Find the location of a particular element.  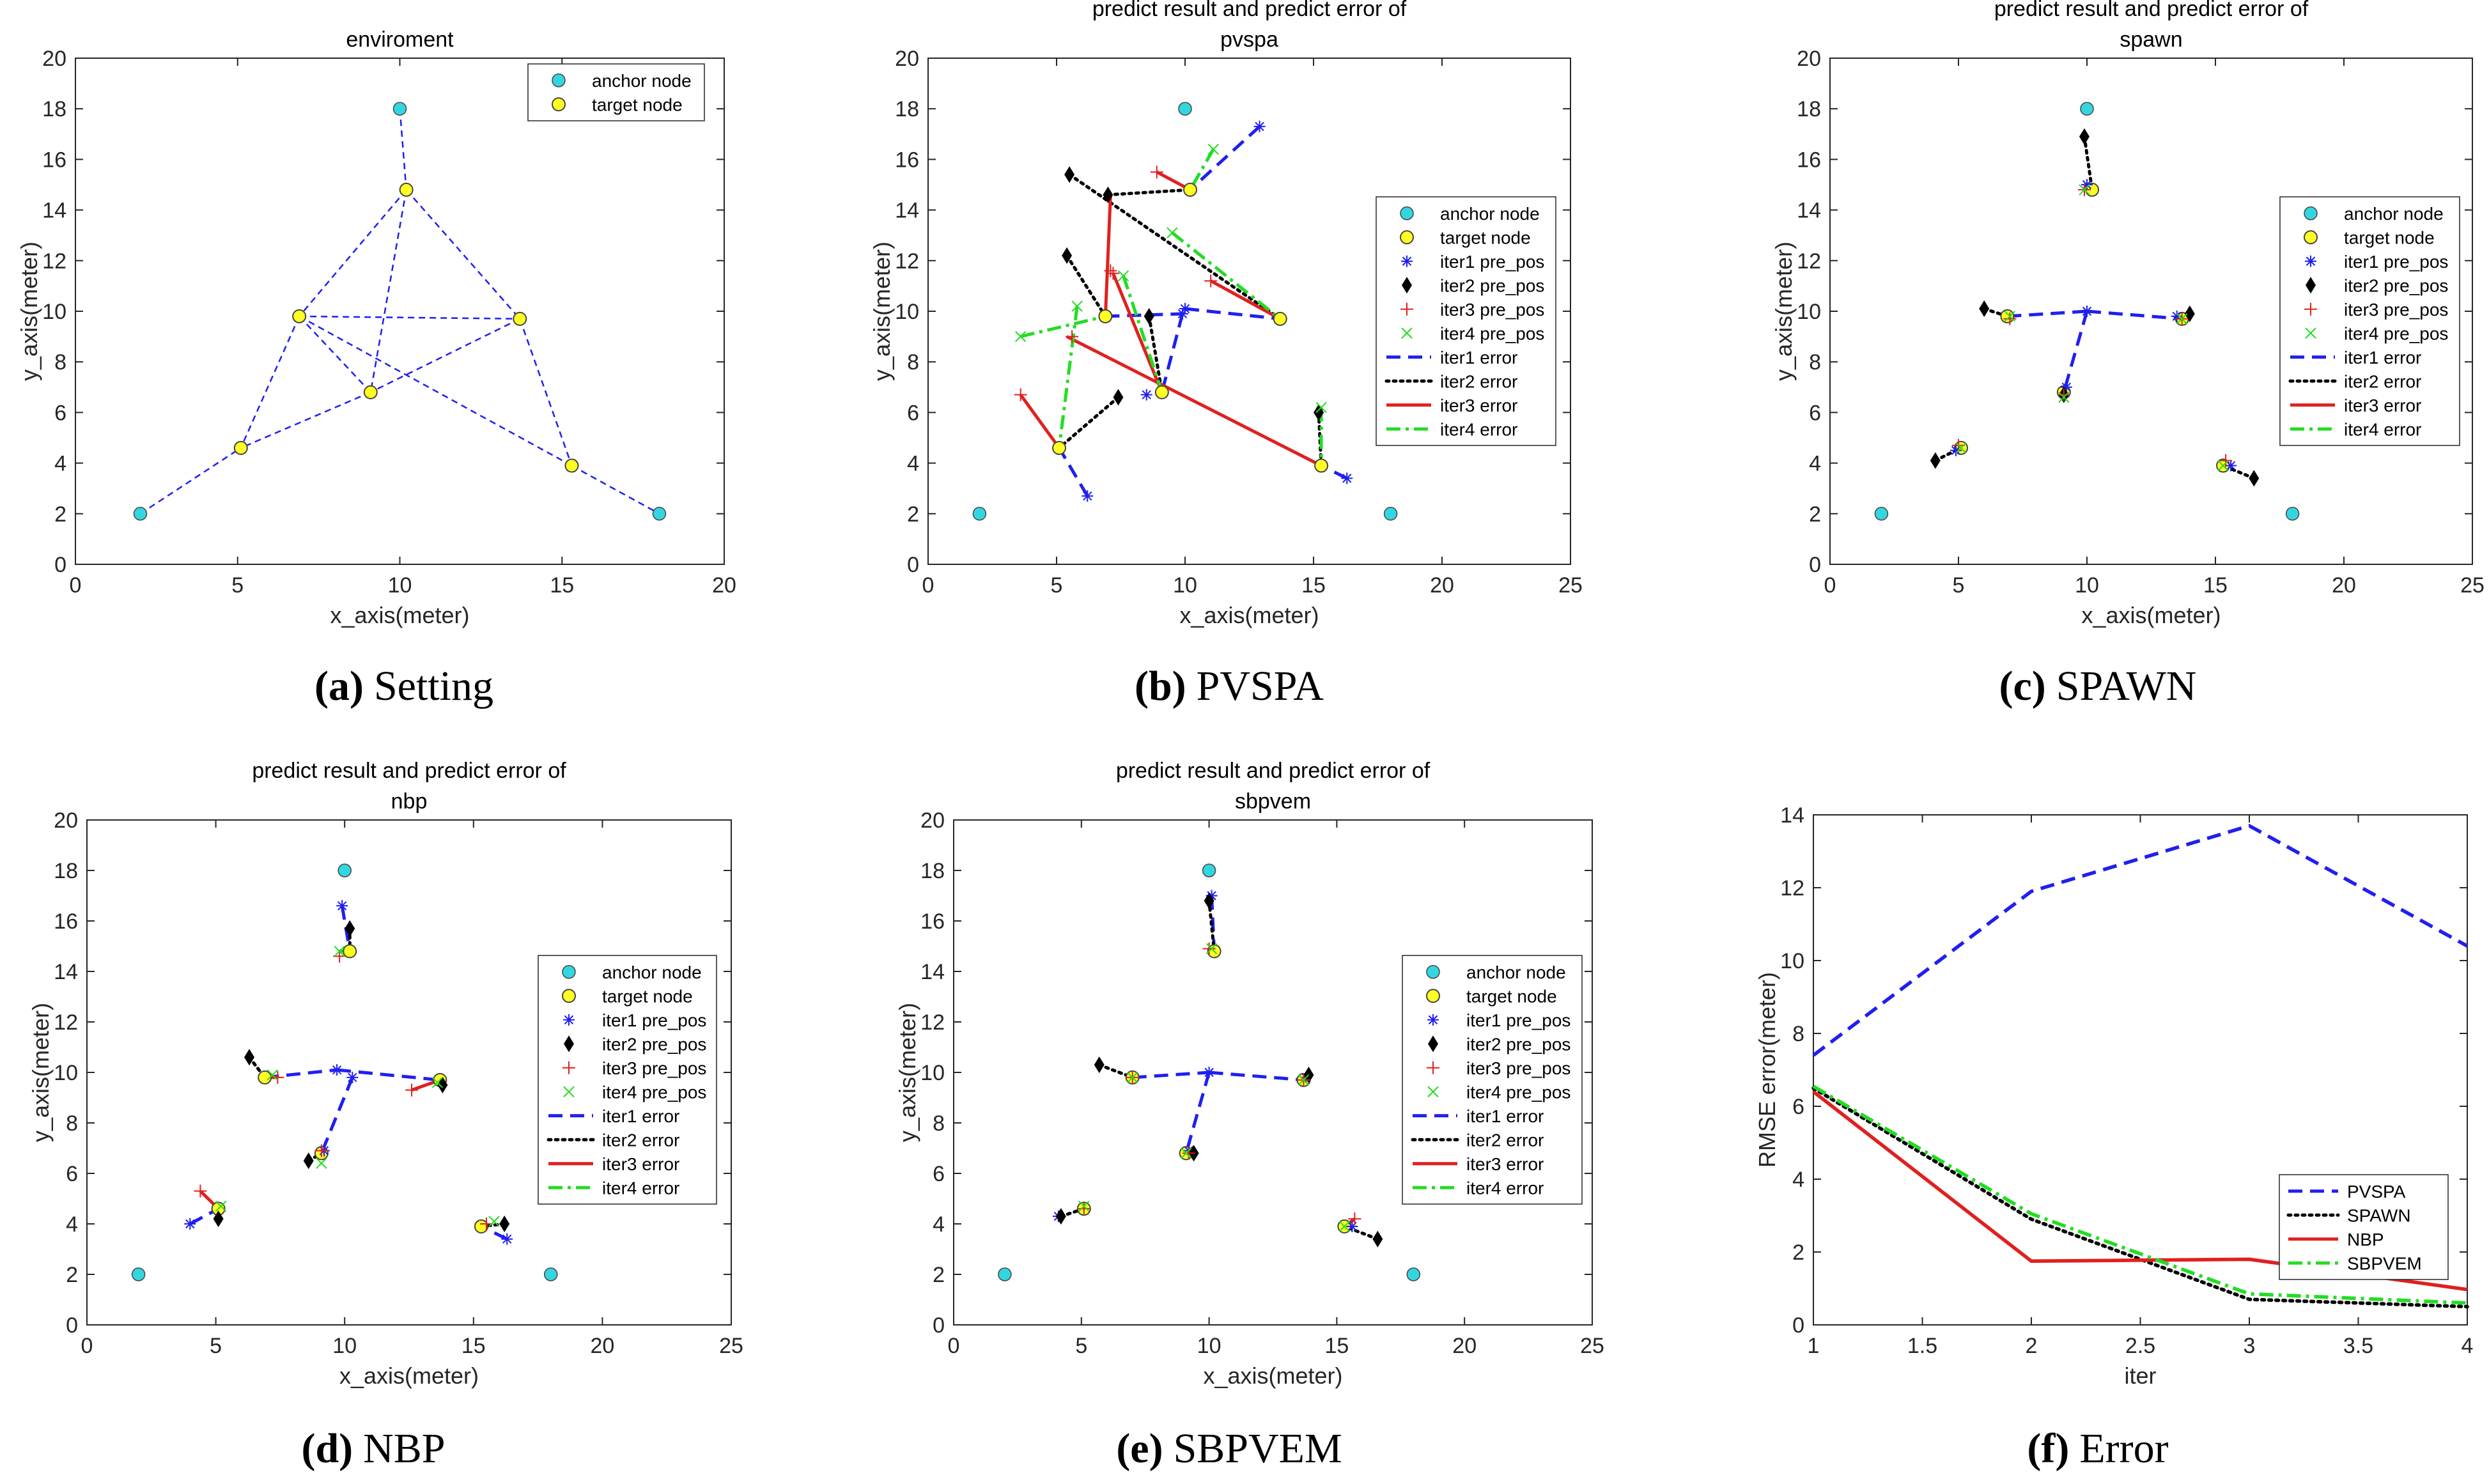

caption-f-text: Error is located at coordinates (2123, 1448).